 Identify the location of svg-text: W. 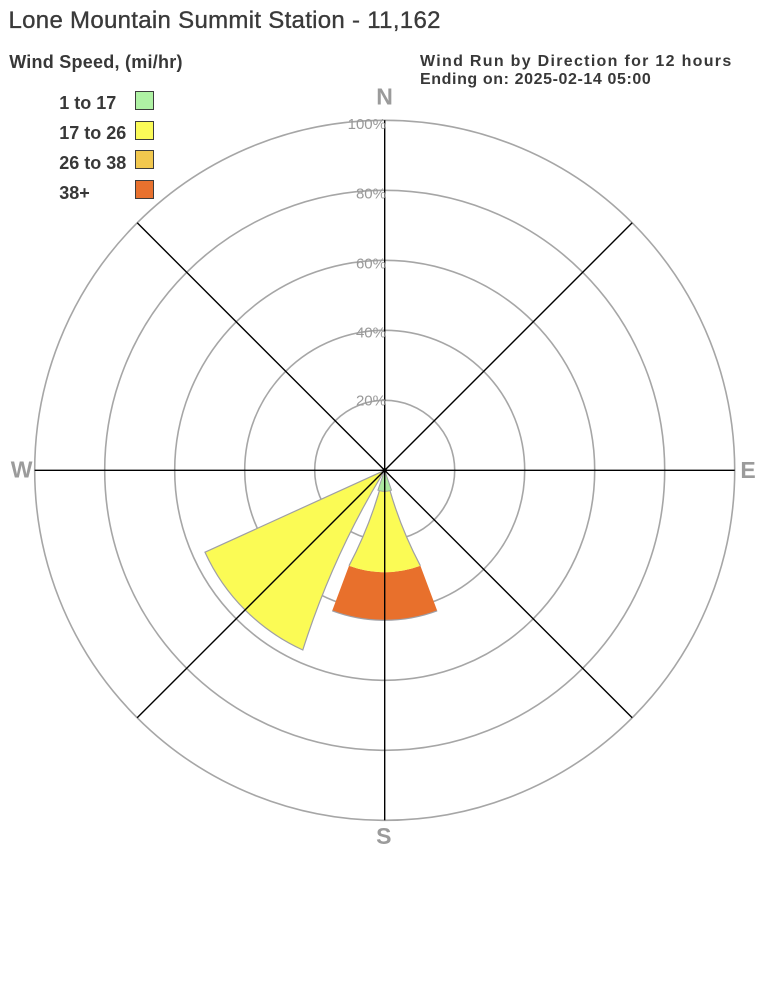
(22, 470).